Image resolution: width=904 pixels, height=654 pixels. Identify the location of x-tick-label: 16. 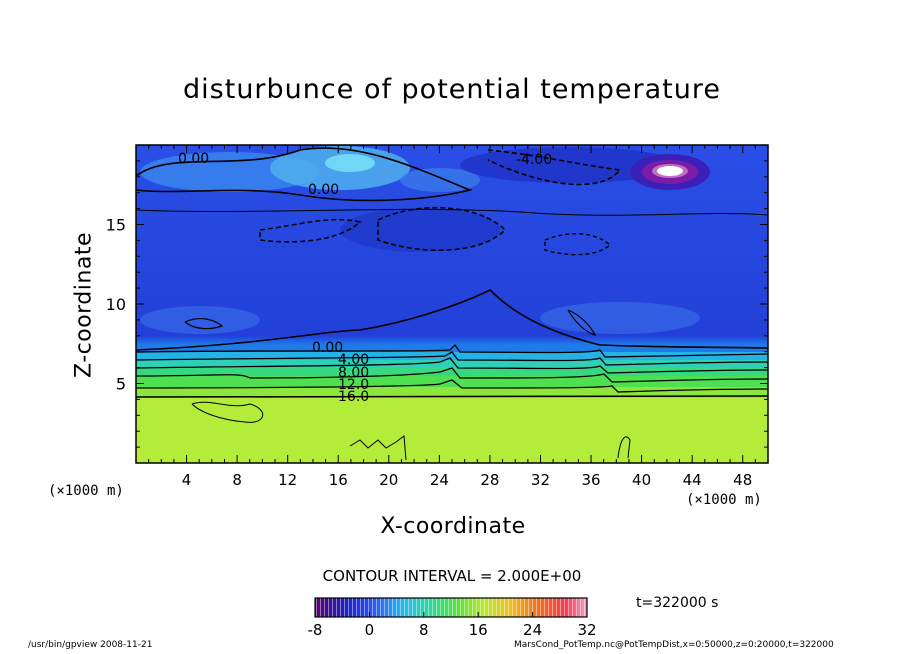
(338, 480).